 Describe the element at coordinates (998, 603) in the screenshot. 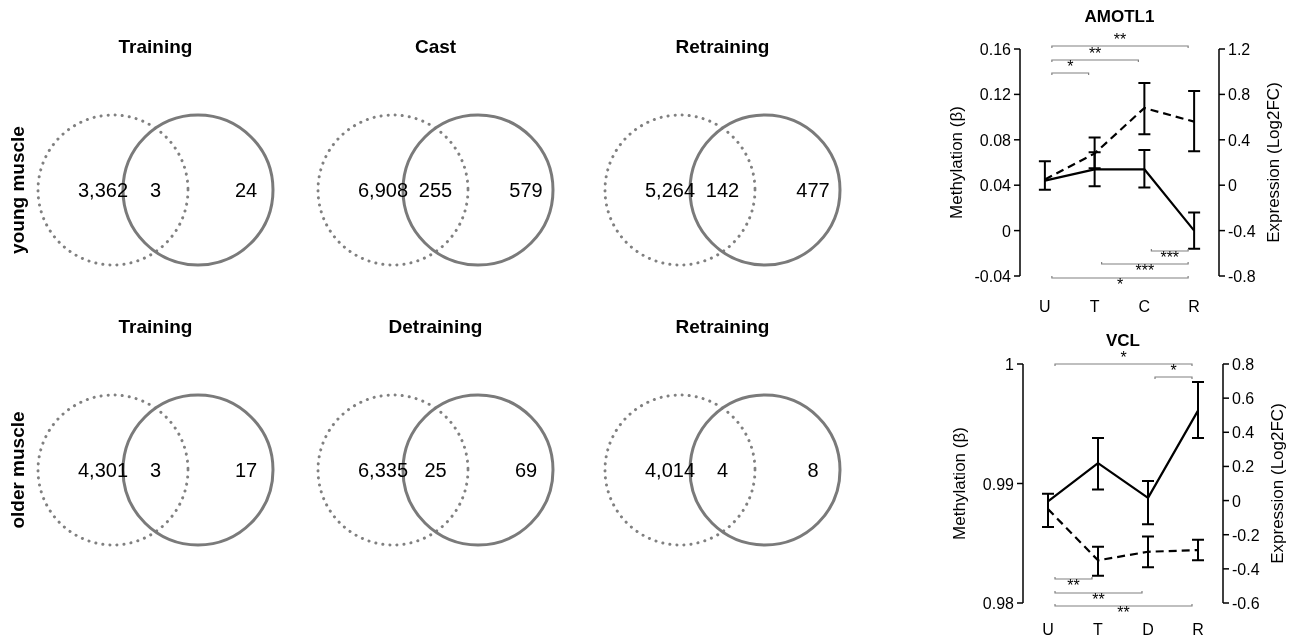

I see `y-tick-label: 0.98` at that location.